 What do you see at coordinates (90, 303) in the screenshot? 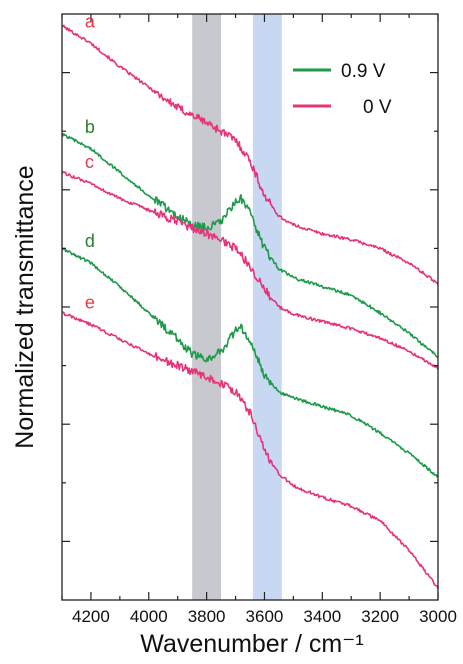
I see `curve-label-e: e` at bounding box center [90, 303].